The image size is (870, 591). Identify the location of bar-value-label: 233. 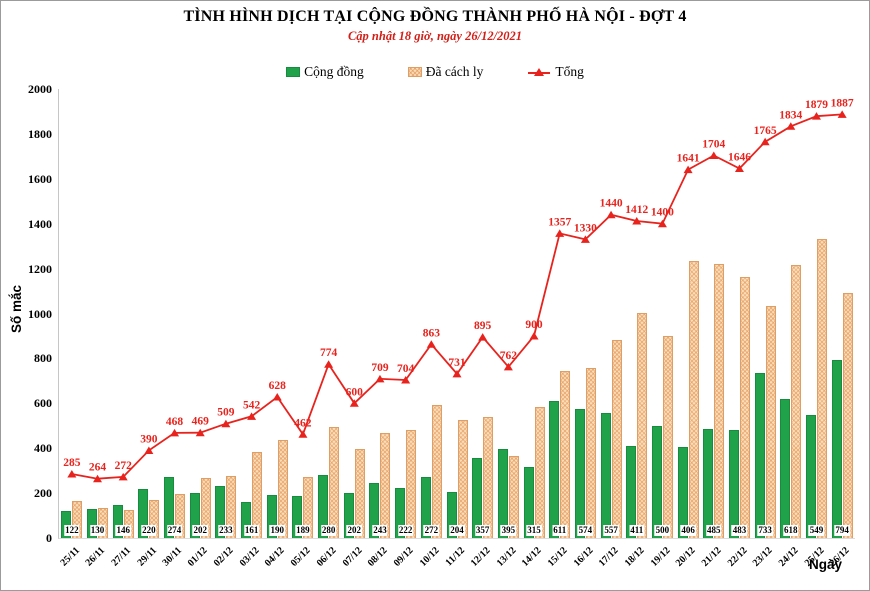
(226, 530).